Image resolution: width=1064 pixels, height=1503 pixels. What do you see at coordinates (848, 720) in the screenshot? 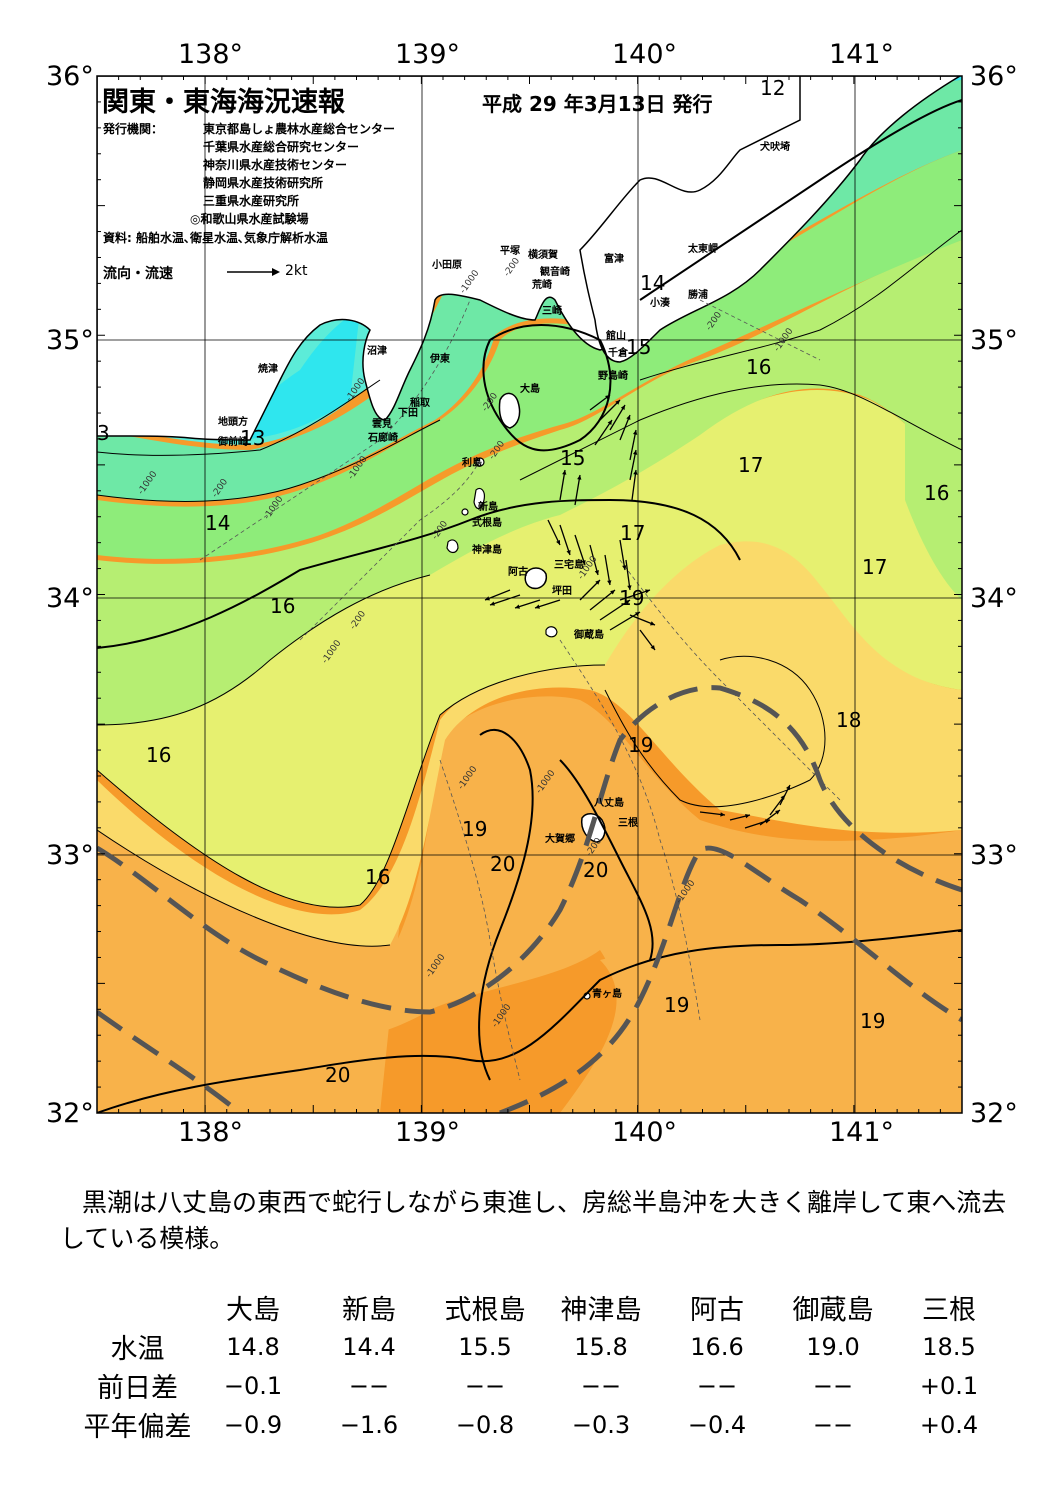
I see `isotherm-label: 18` at bounding box center [848, 720].